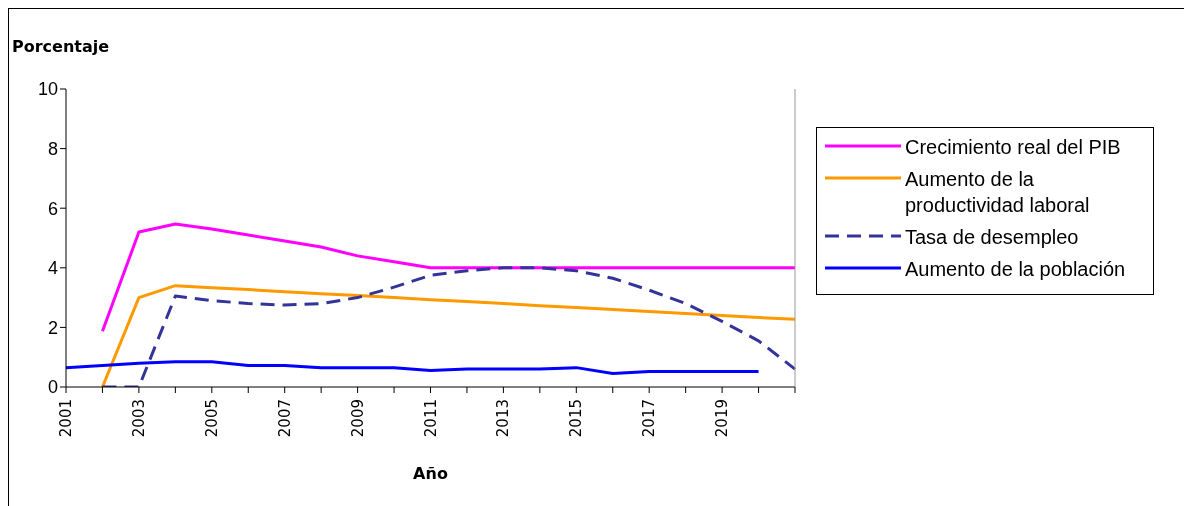 Image resolution: width=1184 pixels, height=506 pixels. I want to click on y-tick-label: 6, so click(52, 208).